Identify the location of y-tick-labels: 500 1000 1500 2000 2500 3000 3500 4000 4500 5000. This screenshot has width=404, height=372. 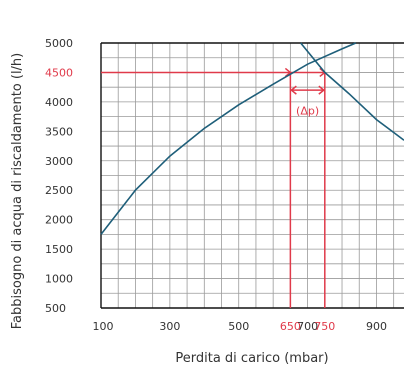
(59, 176).